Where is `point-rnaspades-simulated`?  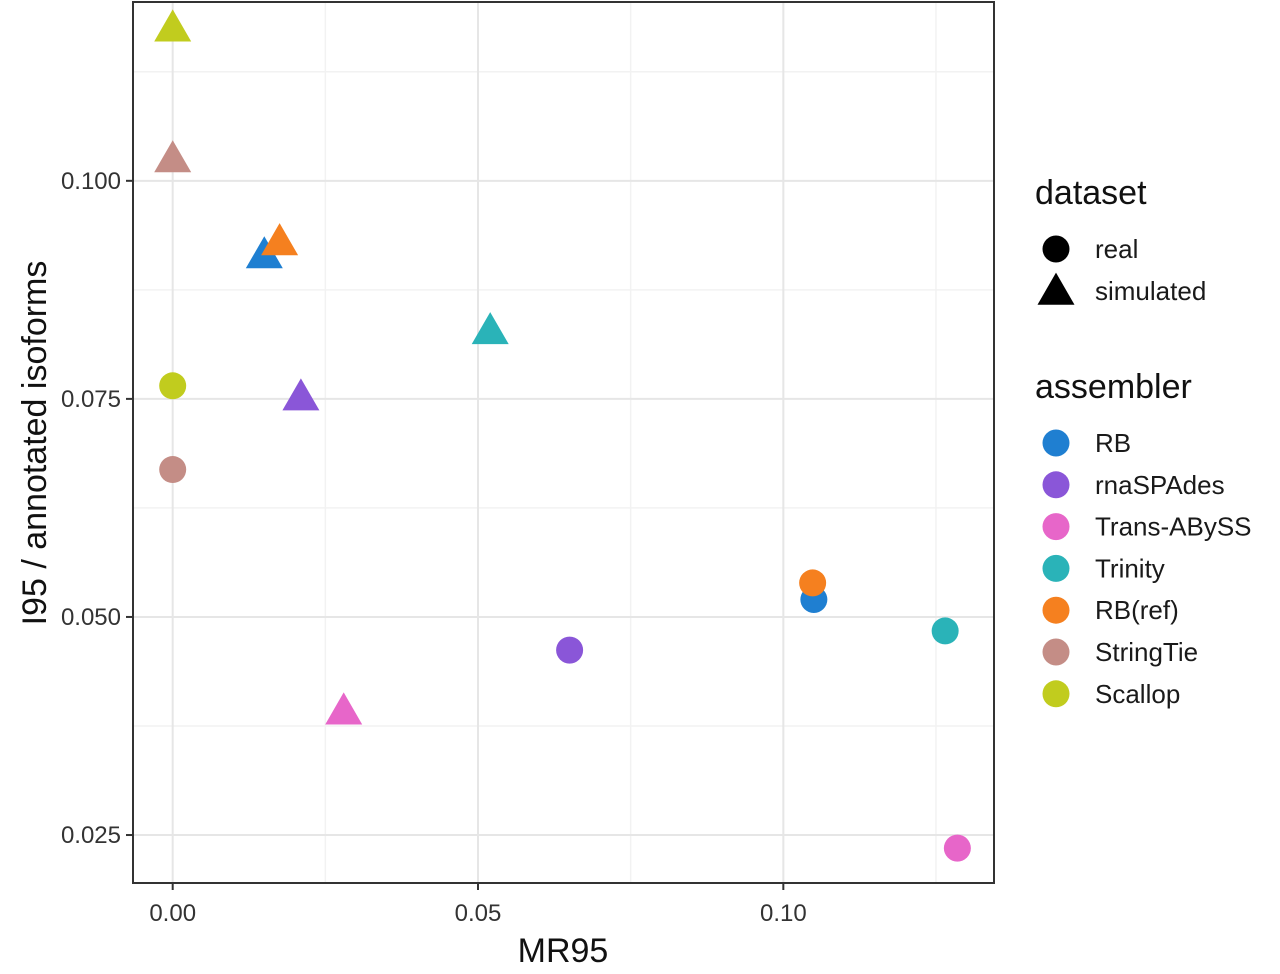 point-rnaspades-simulated is located at coordinates (301, 394).